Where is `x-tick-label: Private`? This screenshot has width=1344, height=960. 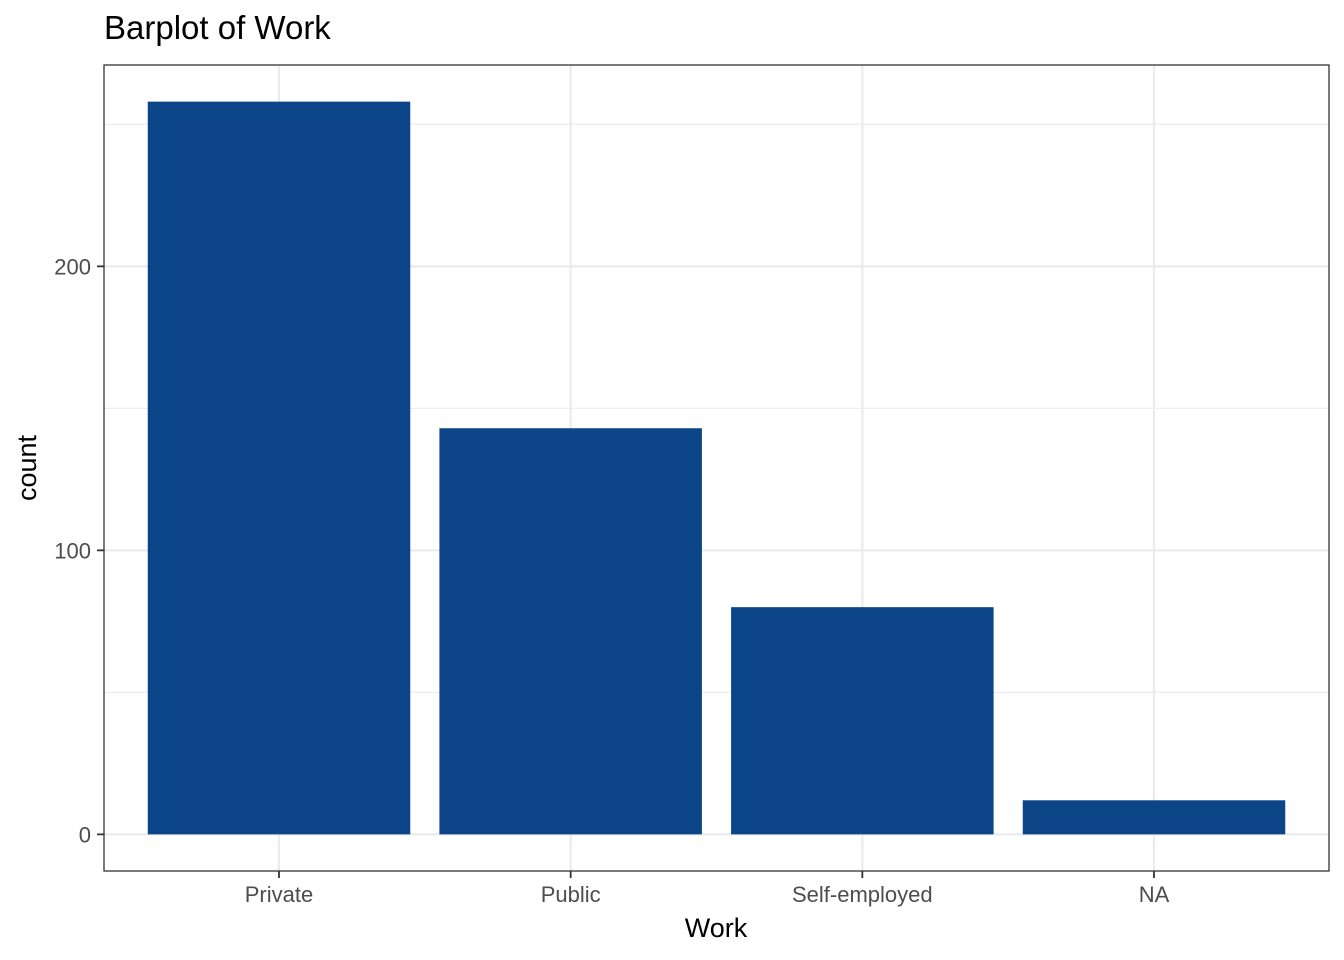 x-tick-label: Private is located at coordinates (279, 894).